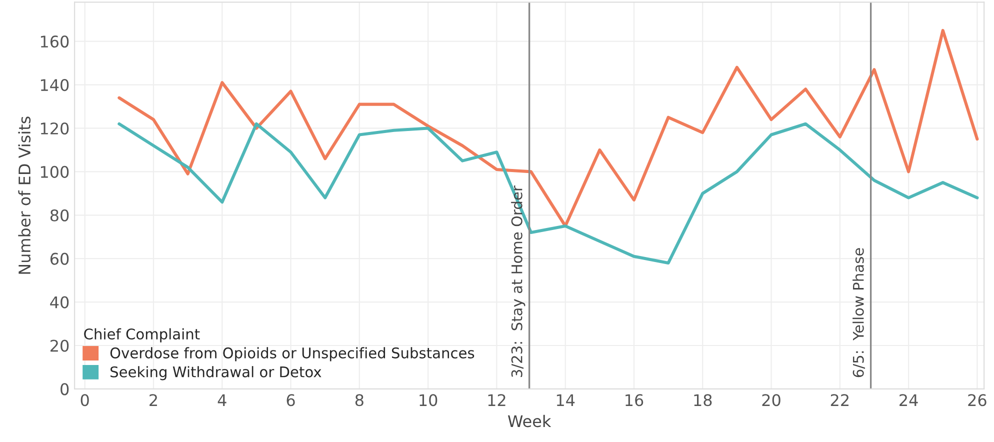 This screenshot has width=994, height=442. I want to click on y-tick-label: 80, so click(59, 215).